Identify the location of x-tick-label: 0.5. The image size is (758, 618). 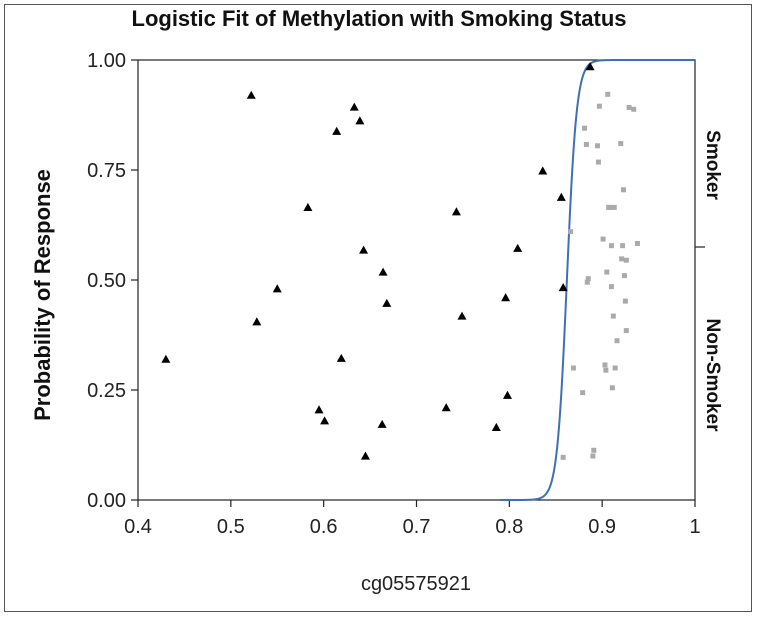
(231, 527).